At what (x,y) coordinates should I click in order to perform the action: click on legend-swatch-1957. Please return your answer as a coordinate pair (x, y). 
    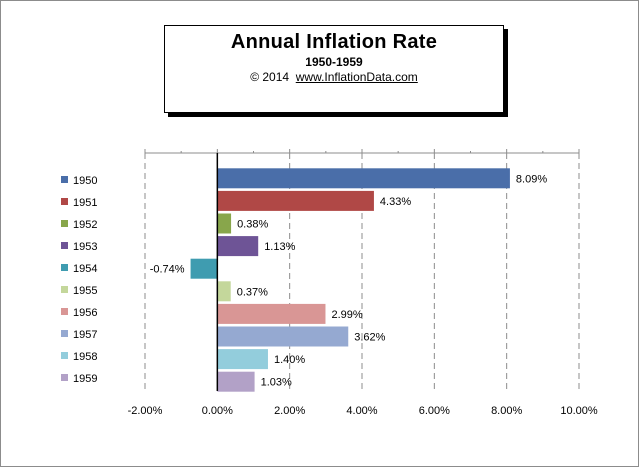
    Looking at the image, I should click on (64, 333).